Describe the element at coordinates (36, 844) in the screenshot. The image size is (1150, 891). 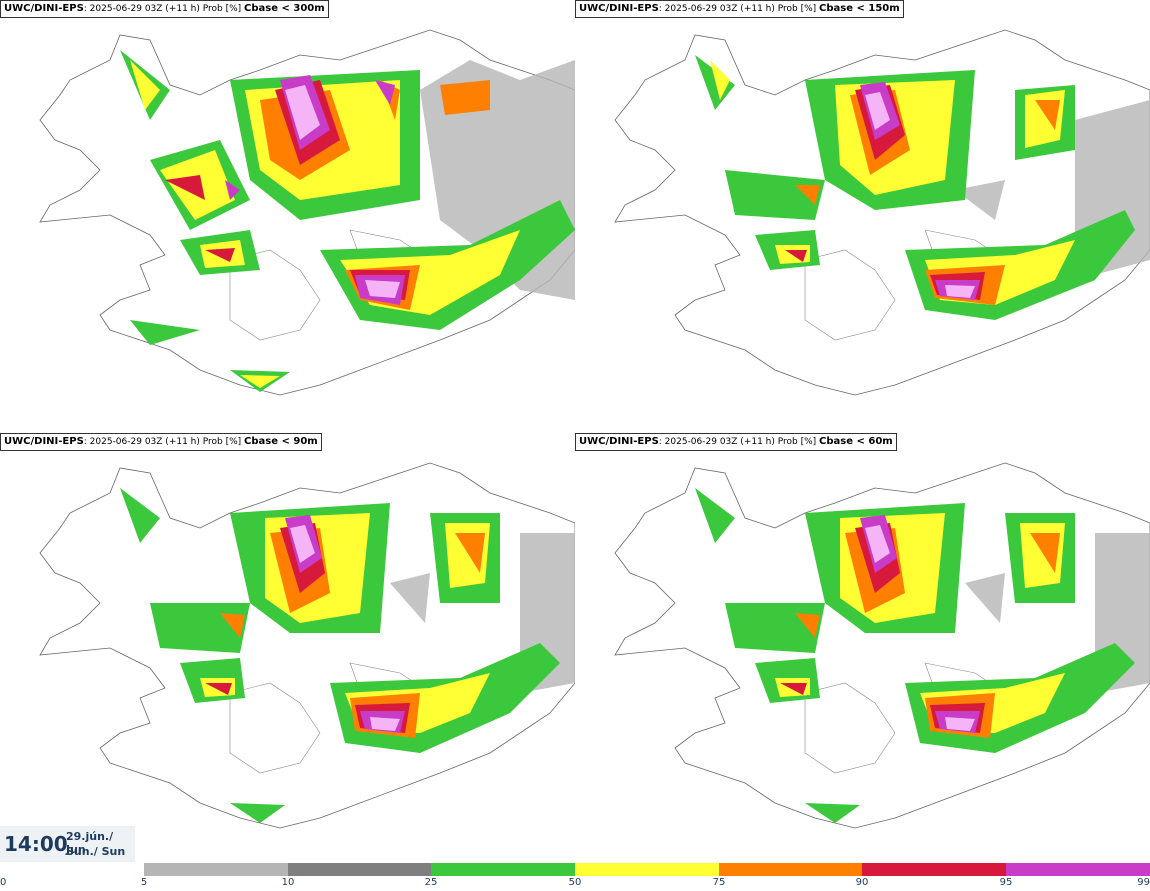
I see `valid-time-clock: 14:00` at that location.